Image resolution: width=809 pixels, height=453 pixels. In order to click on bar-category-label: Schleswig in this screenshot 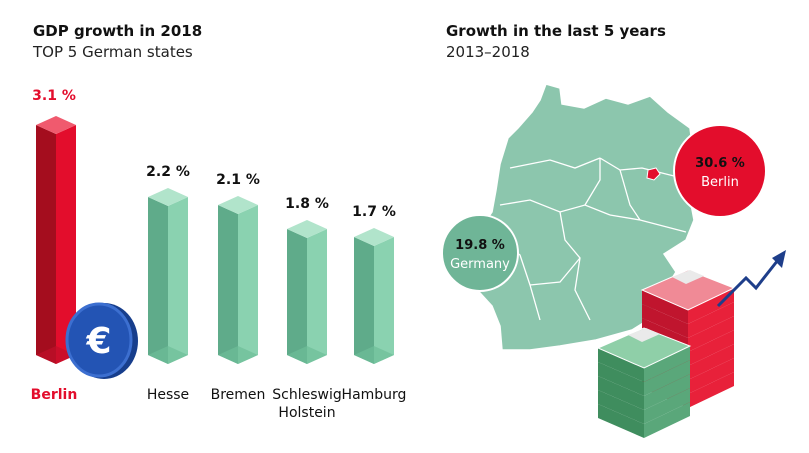, I will do `click(306, 395)`.